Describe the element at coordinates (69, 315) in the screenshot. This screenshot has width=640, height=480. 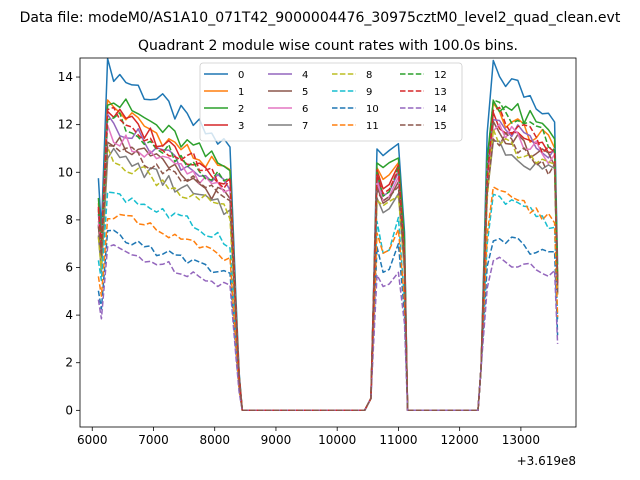
I see `y-tick-label: 4` at that location.